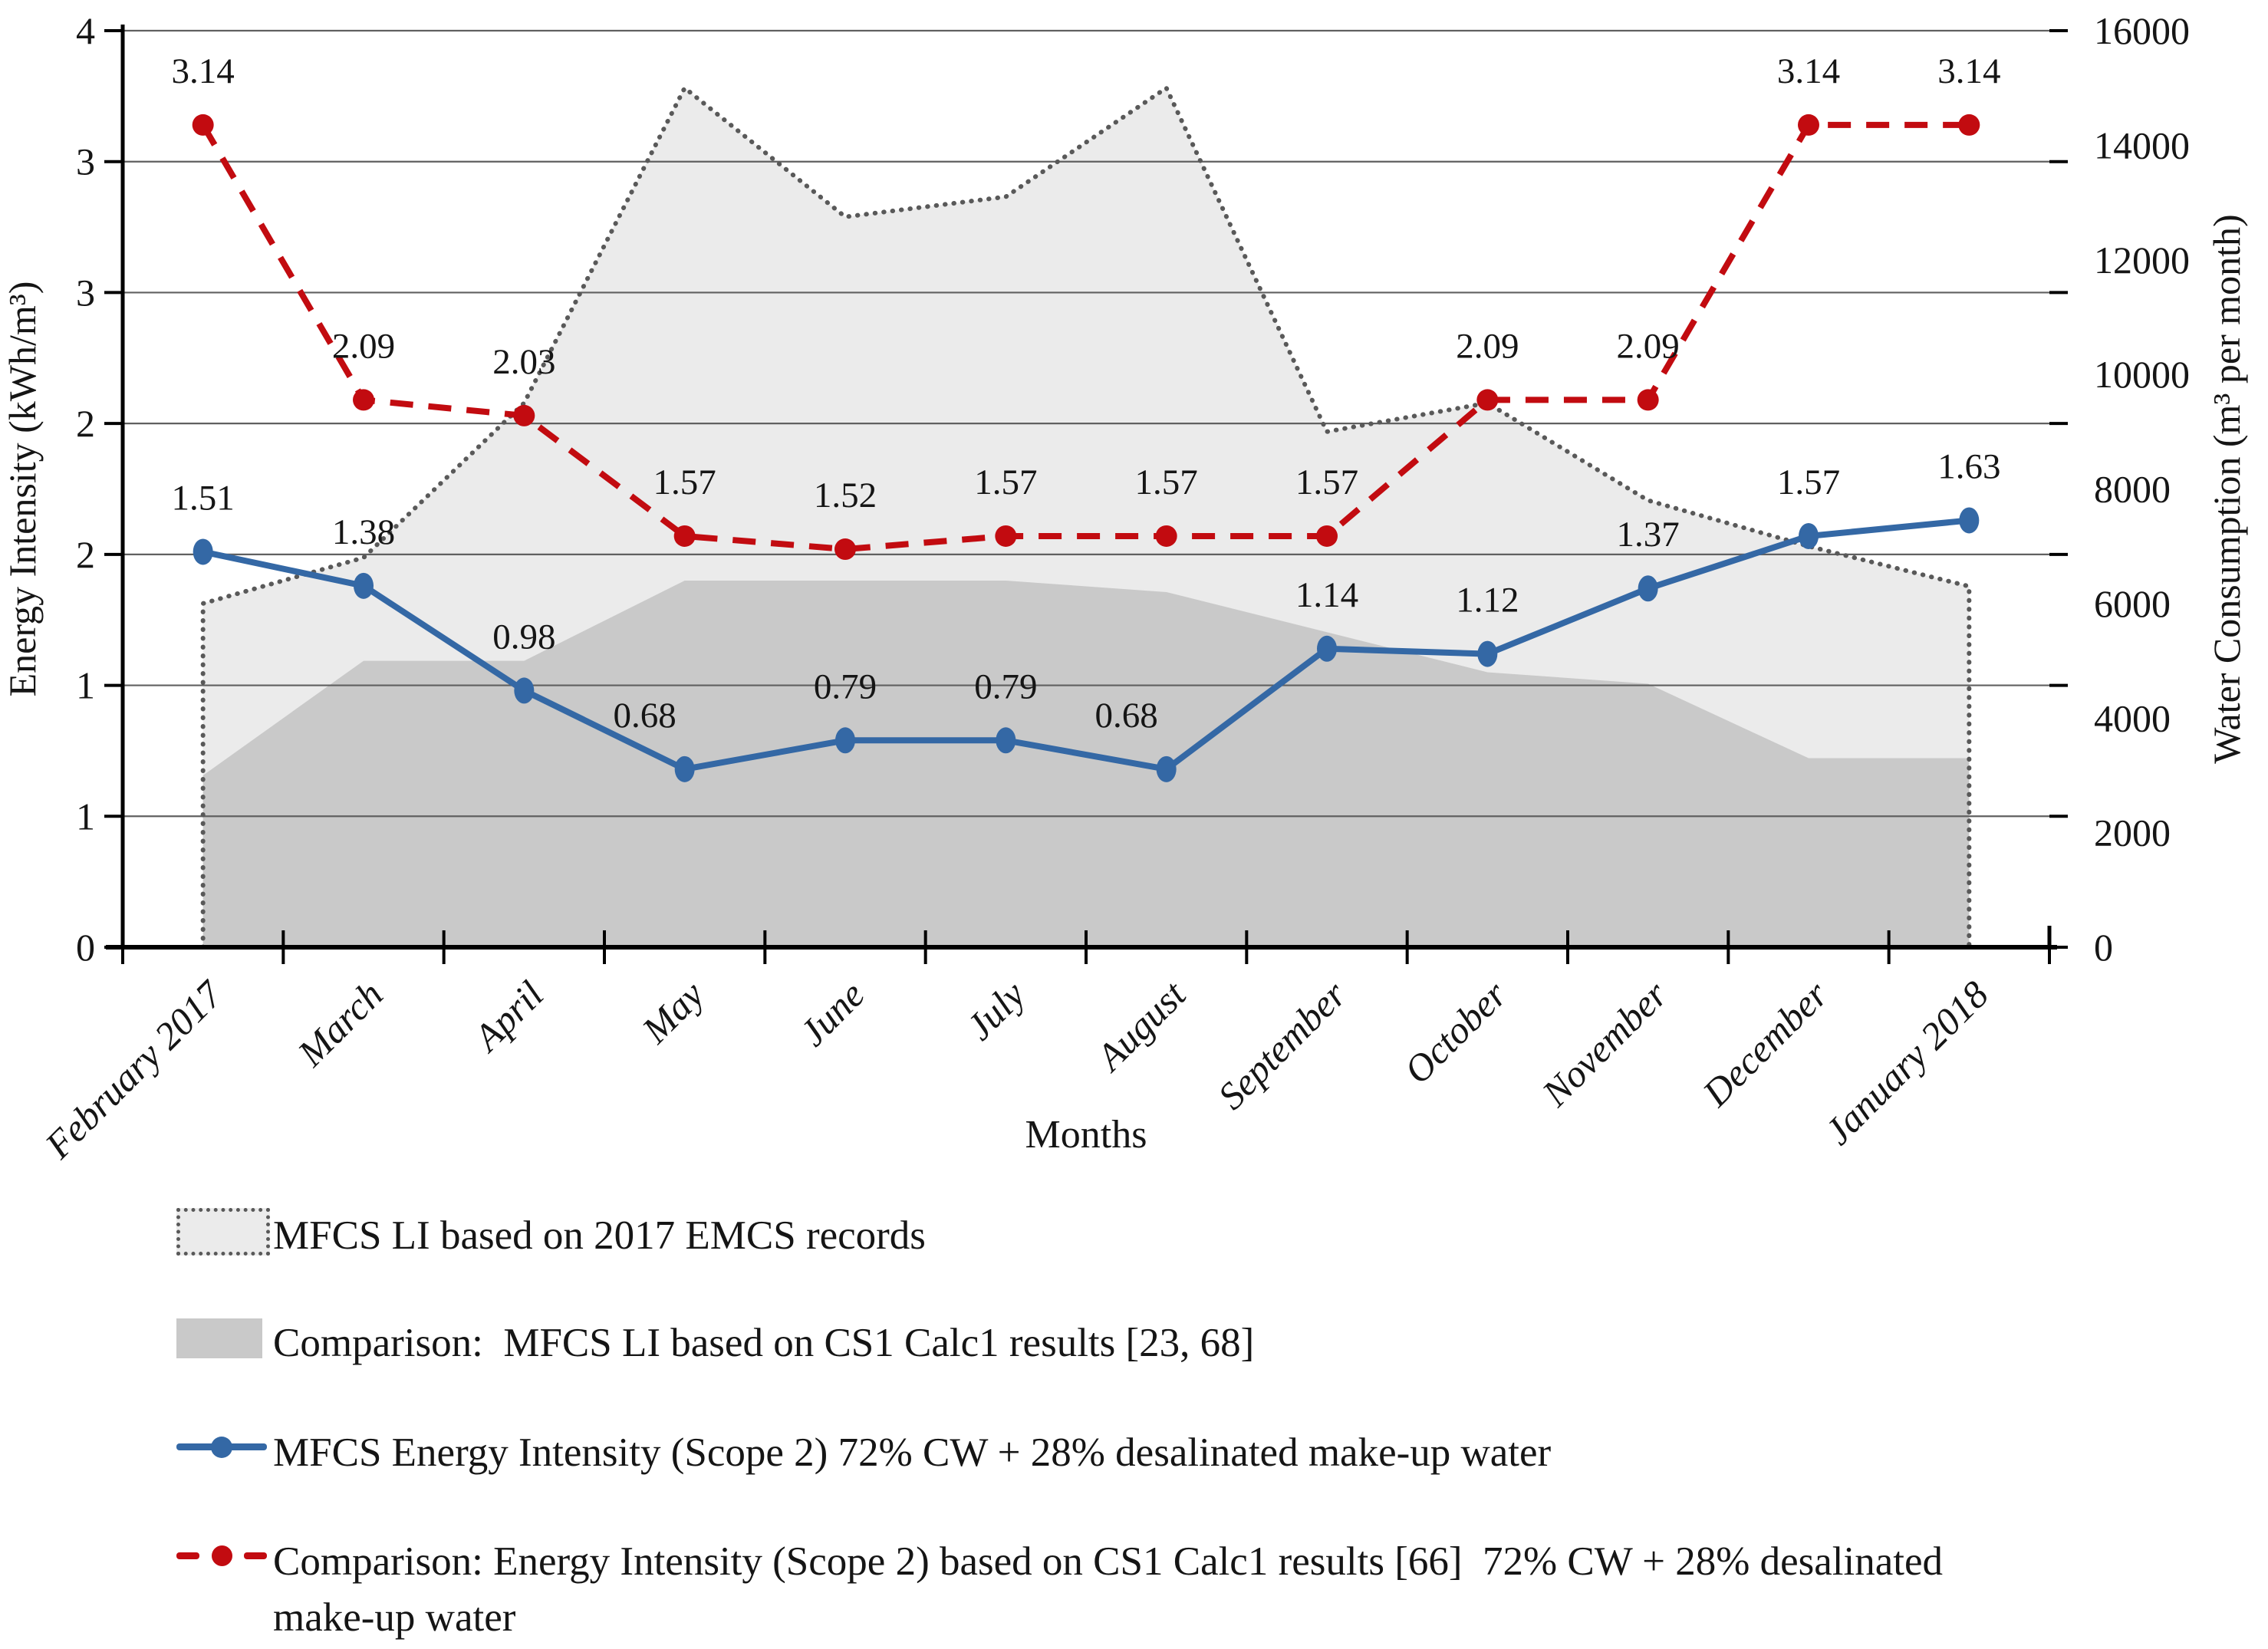  What do you see at coordinates (1809, 482) in the screenshot?
I see `data-label-blue: 1.57` at bounding box center [1809, 482].